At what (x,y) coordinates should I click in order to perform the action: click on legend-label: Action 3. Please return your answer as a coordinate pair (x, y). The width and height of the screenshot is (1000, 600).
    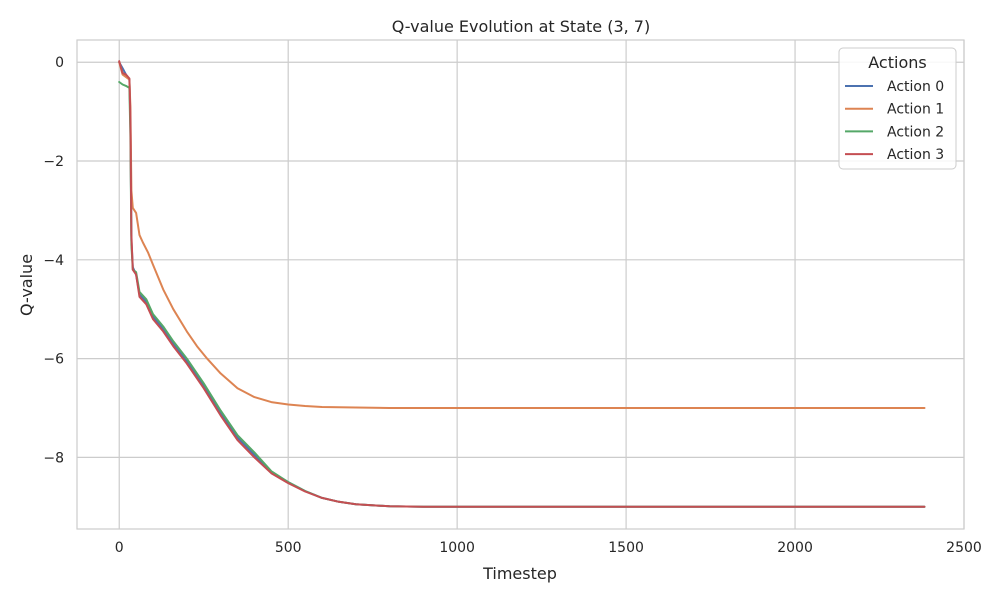
    Looking at the image, I should click on (915, 155).